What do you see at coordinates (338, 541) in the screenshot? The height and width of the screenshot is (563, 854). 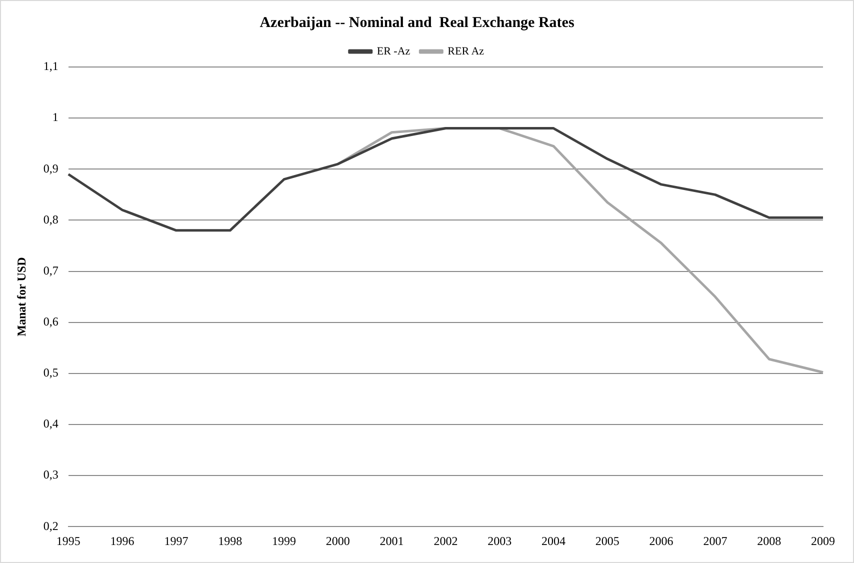 I see `x-tick-label: 2000` at bounding box center [338, 541].